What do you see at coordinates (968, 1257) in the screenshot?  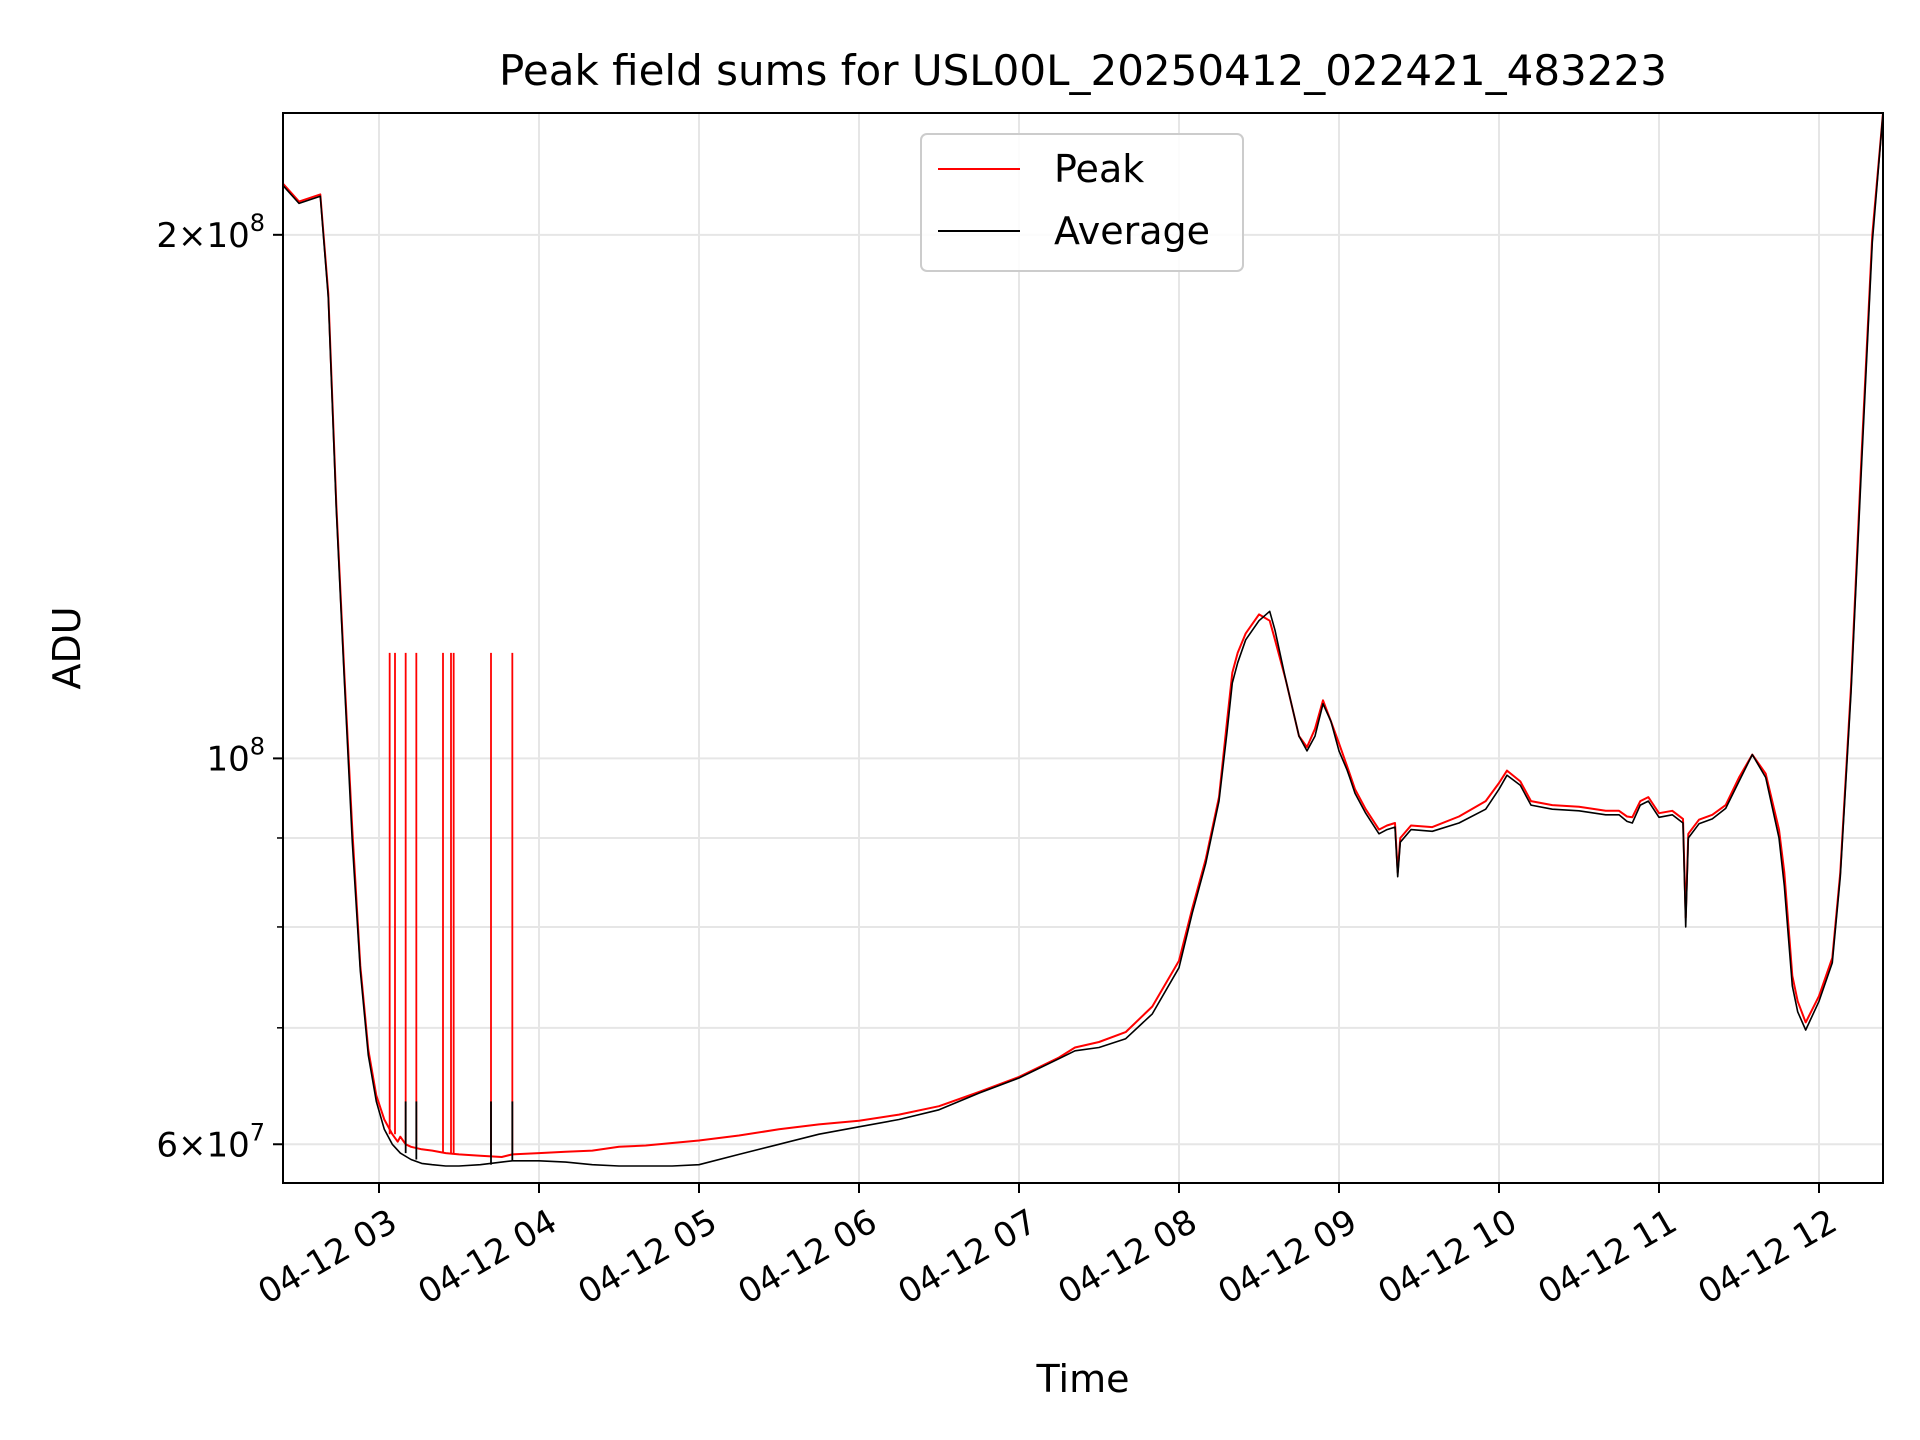 I see `x-tick-label: 04-12 07` at bounding box center [968, 1257].